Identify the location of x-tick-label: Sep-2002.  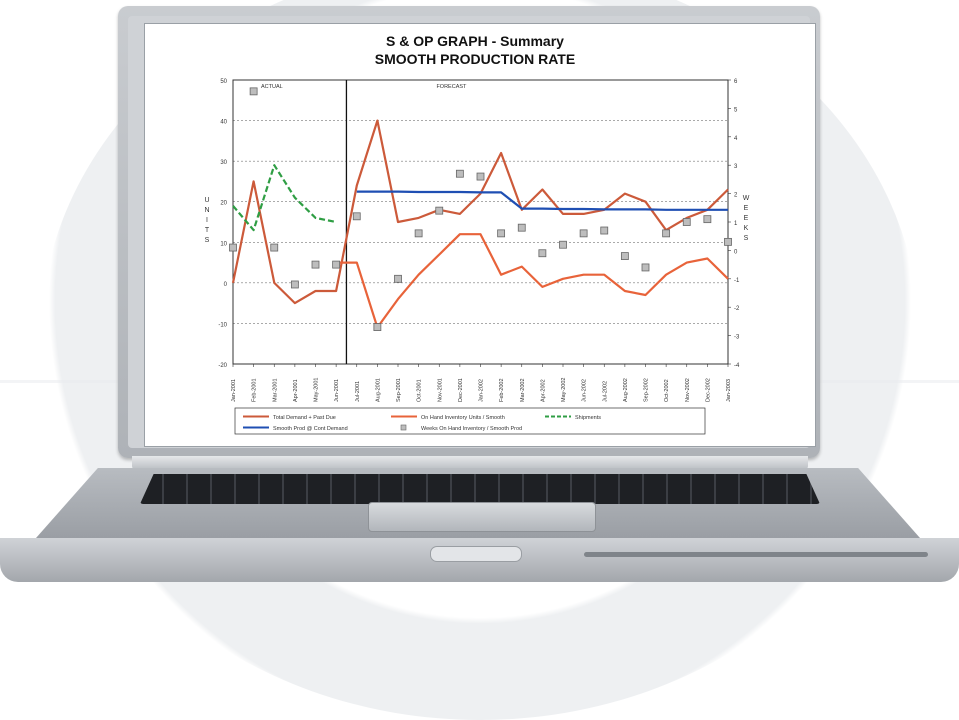
(647, 390).